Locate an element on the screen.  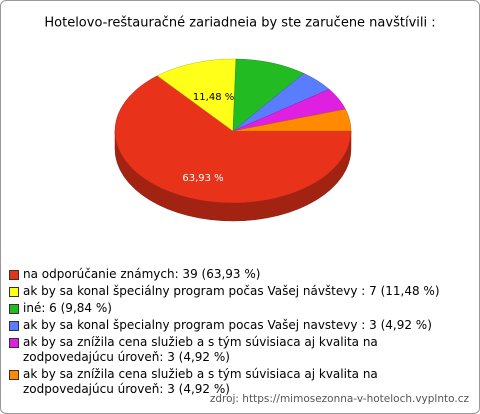
data-label: 11,48 % is located at coordinates (213, 97).